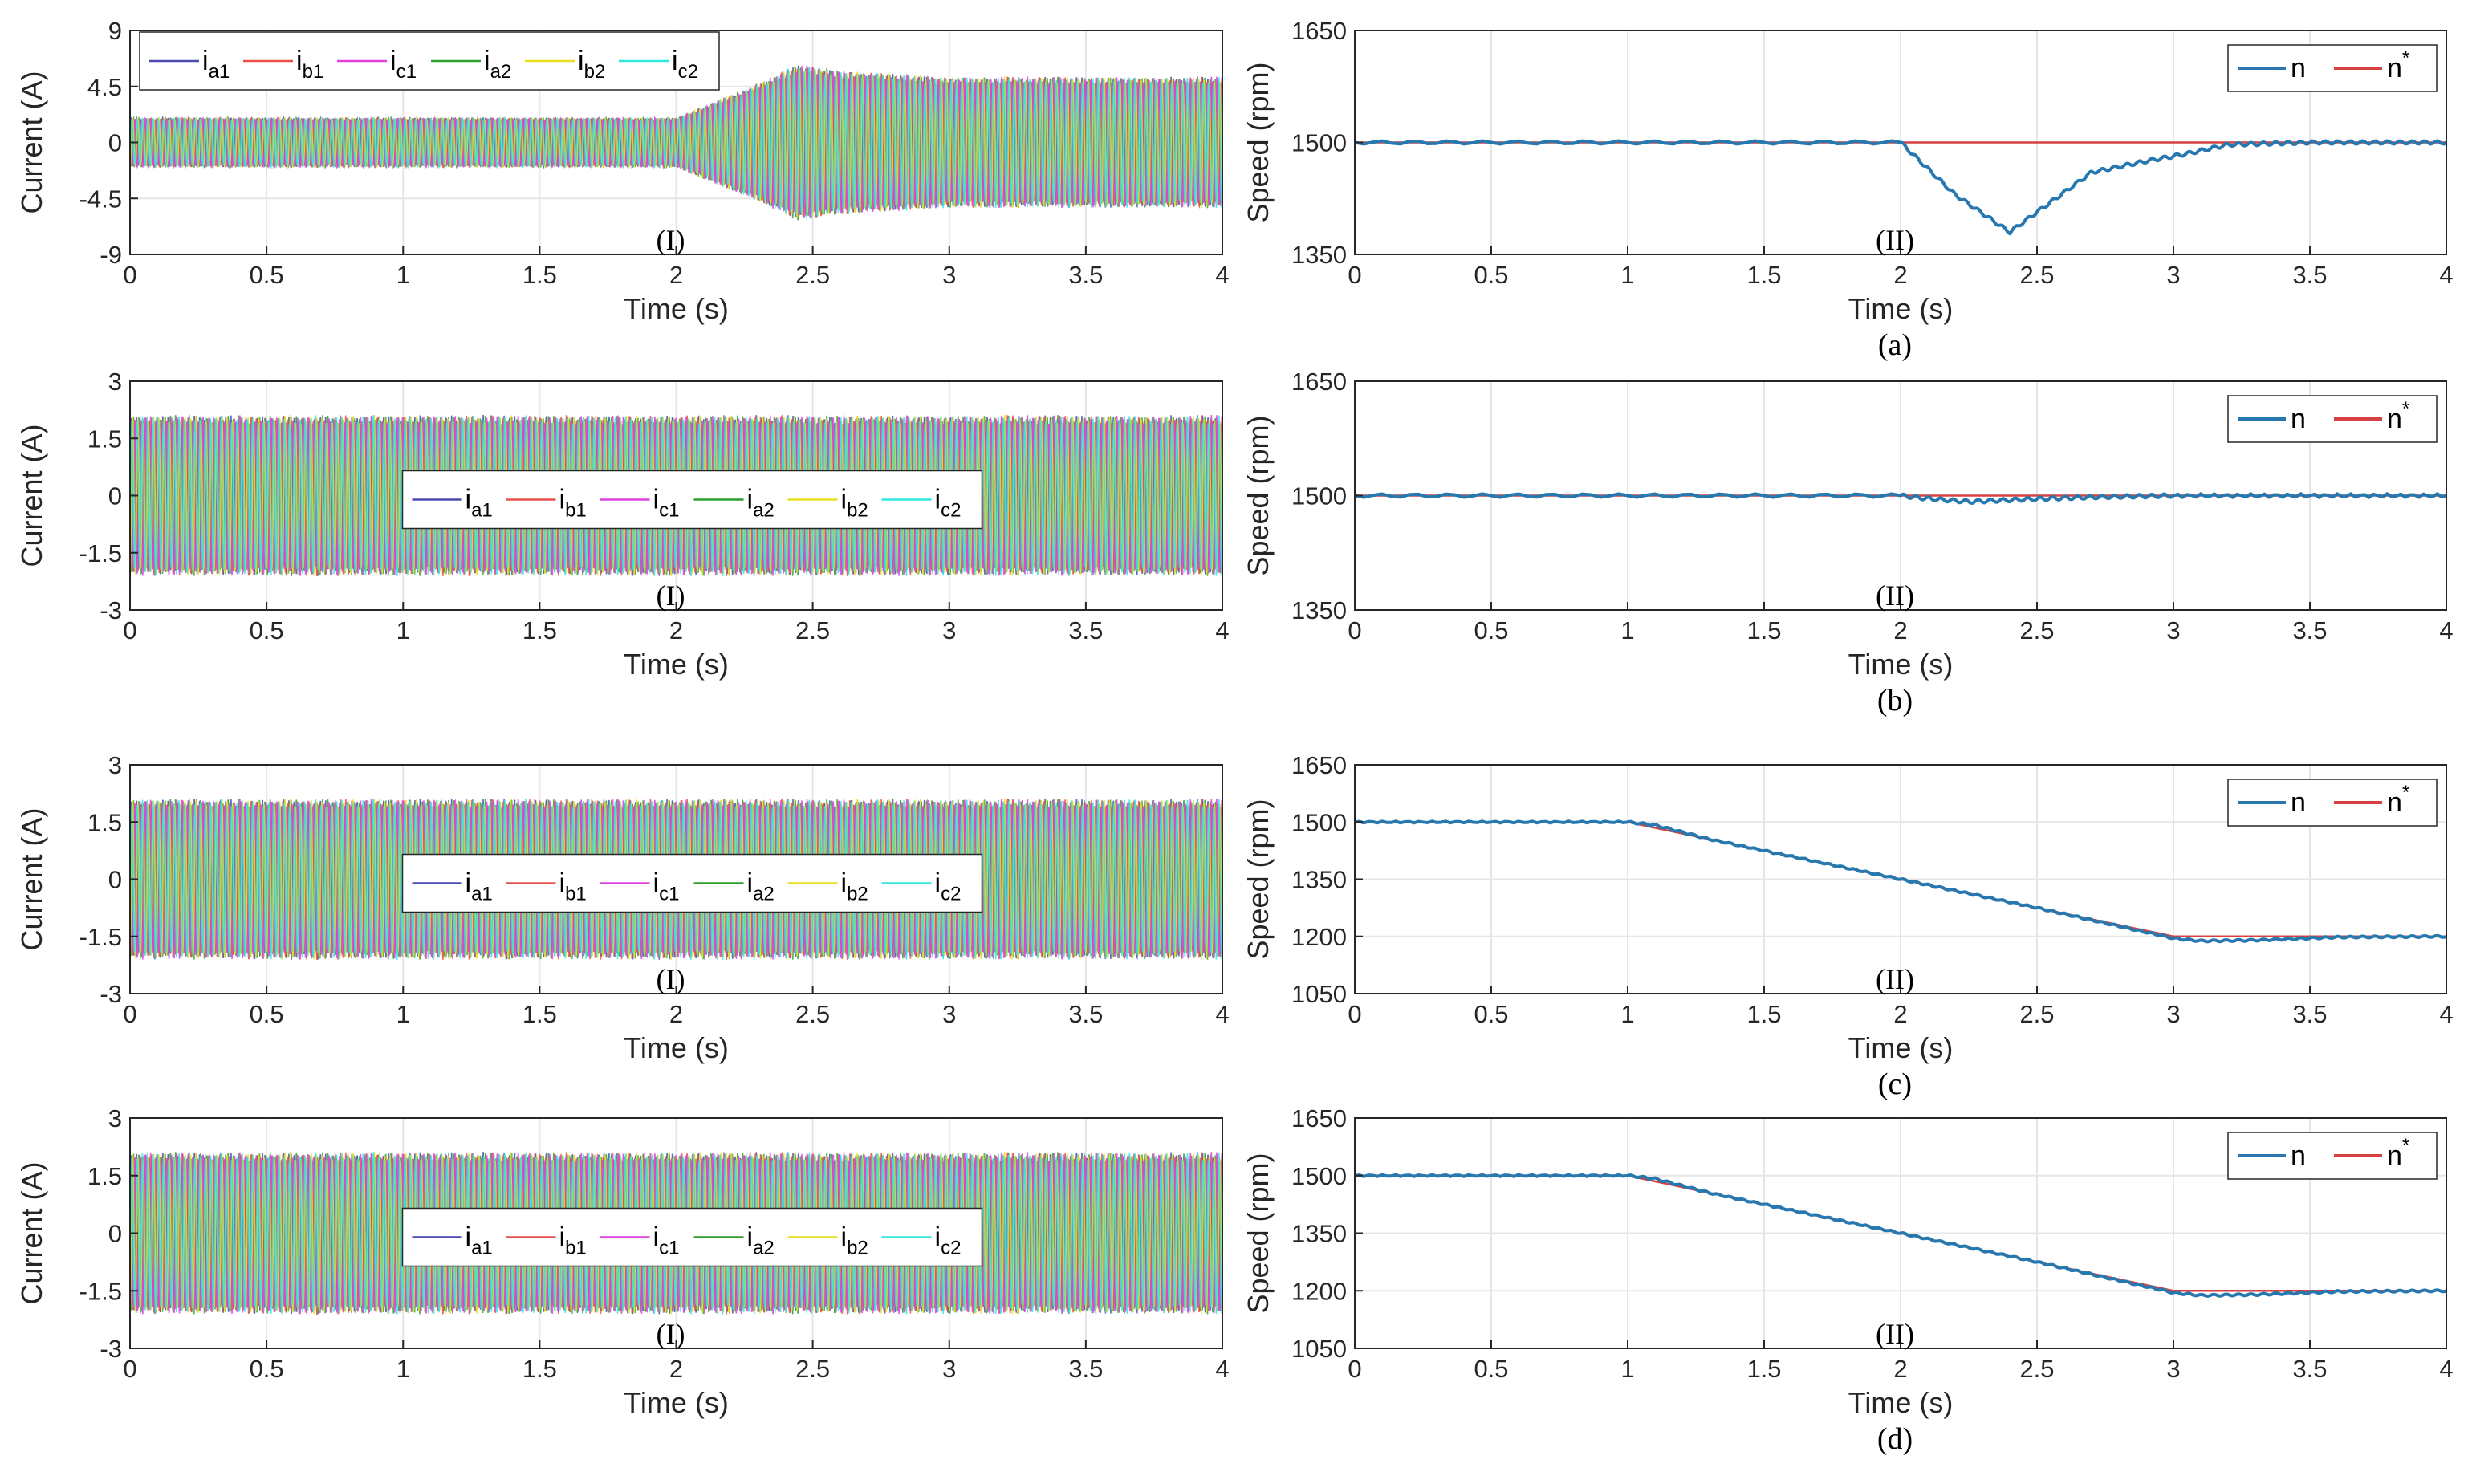 The width and height of the screenshot is (2468, 1484). Describe the element at coordinates (1319, 1291) in the screenshot. I see `y-tick-label: 1200` at that location.